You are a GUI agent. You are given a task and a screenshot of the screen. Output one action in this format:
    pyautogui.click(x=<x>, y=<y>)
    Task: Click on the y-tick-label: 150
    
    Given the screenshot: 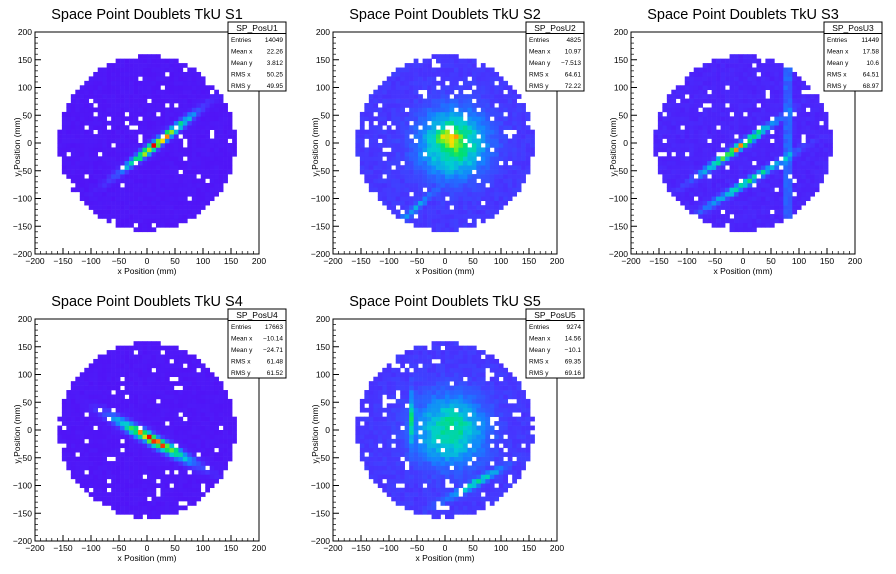 What is the action you would take?
    pyautogui.click(x=323, y=60)
    